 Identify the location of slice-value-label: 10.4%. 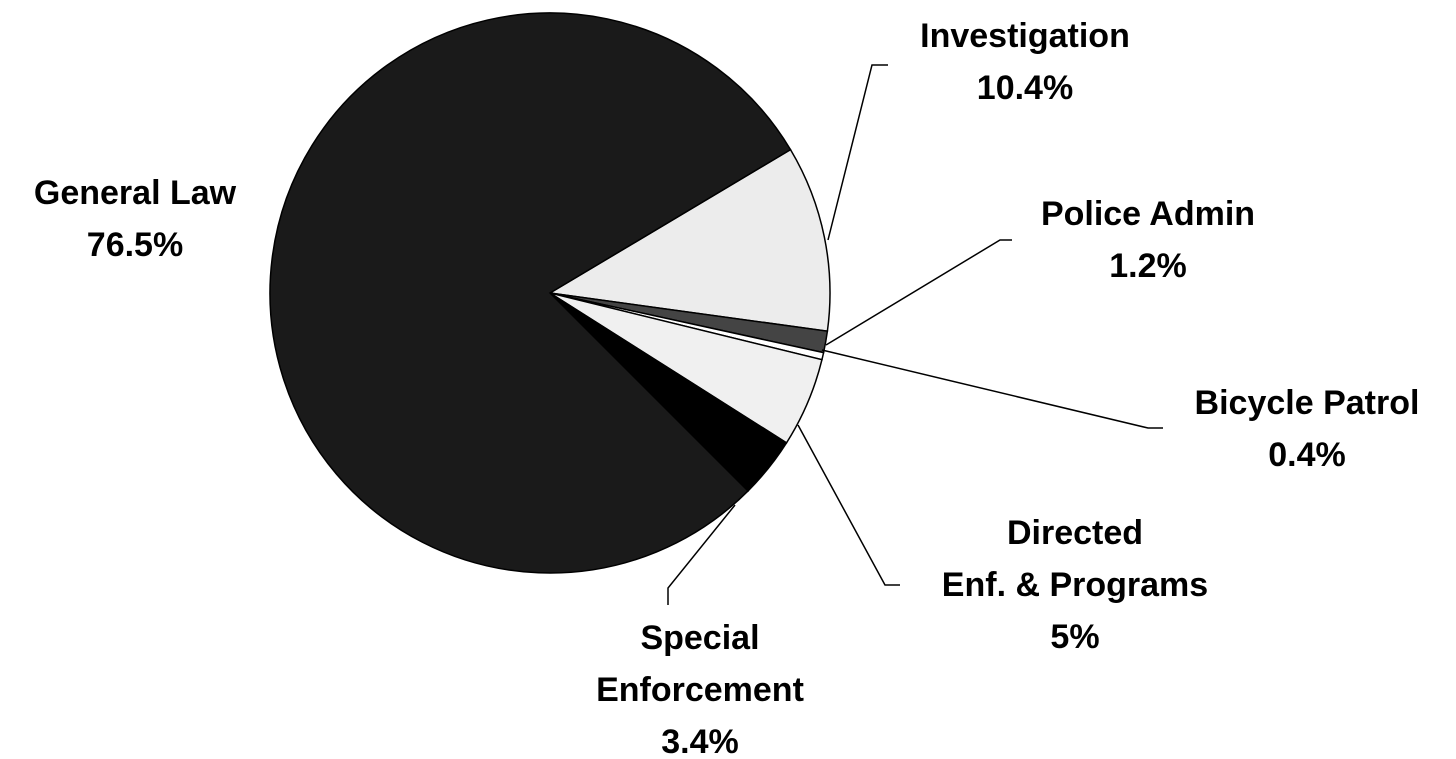
(1025, 88).